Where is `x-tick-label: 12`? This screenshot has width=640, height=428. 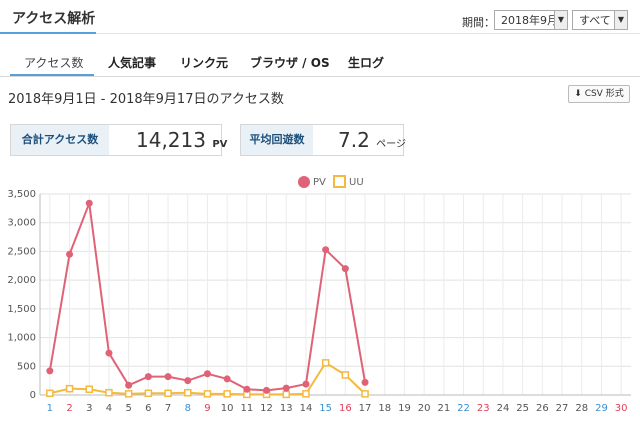
x-tick-label: 12 is located at coordinates (266, 408).